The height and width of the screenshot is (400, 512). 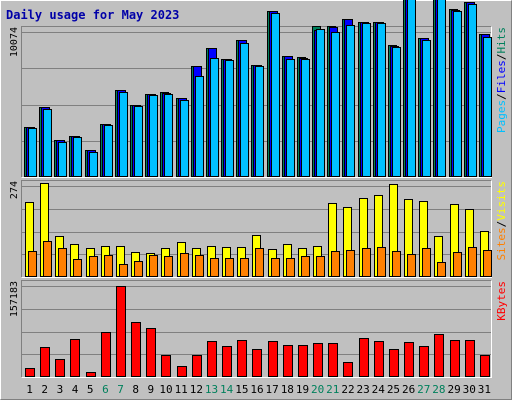 What do you see at coordinates (75, 389) in the screenshot?
I see `day-label-4: 4` at bounding box center [75, 389].